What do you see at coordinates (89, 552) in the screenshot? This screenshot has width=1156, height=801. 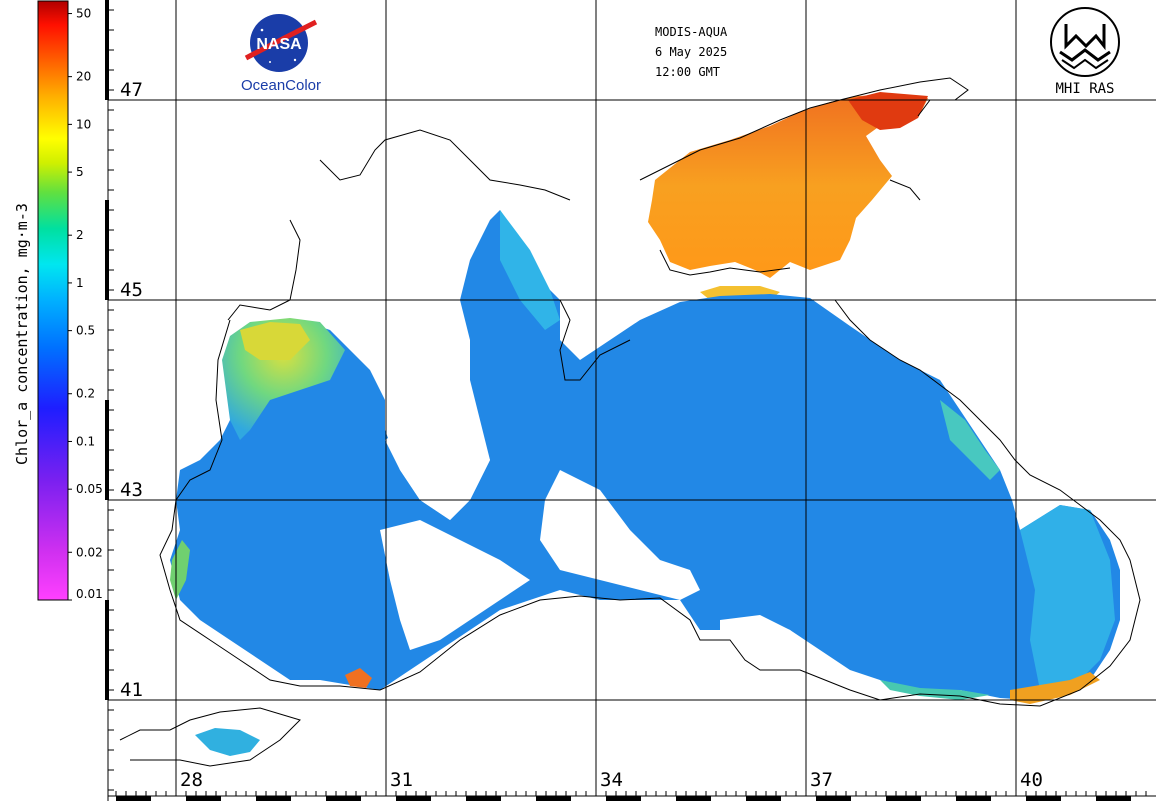 I see `colorbar-tick-label: 0.02` at bounding box center [89, 552].